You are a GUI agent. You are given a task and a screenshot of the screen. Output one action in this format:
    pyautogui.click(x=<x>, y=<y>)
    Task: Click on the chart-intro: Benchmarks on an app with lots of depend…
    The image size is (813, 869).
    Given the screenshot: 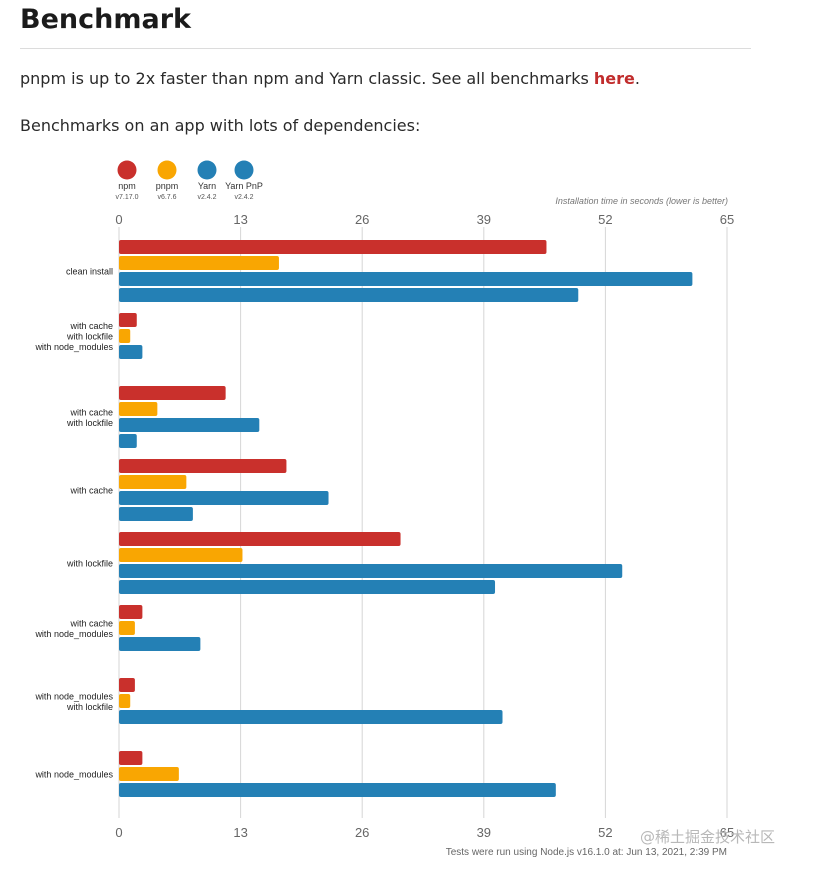 What is the action you would take?
    pyautogui.click(x=220, y=125)
    